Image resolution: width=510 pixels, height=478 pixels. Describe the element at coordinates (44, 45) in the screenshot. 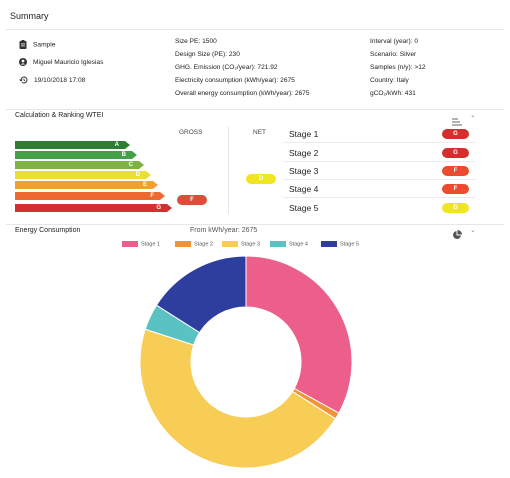

I see `sample-label: Sample` at that location.